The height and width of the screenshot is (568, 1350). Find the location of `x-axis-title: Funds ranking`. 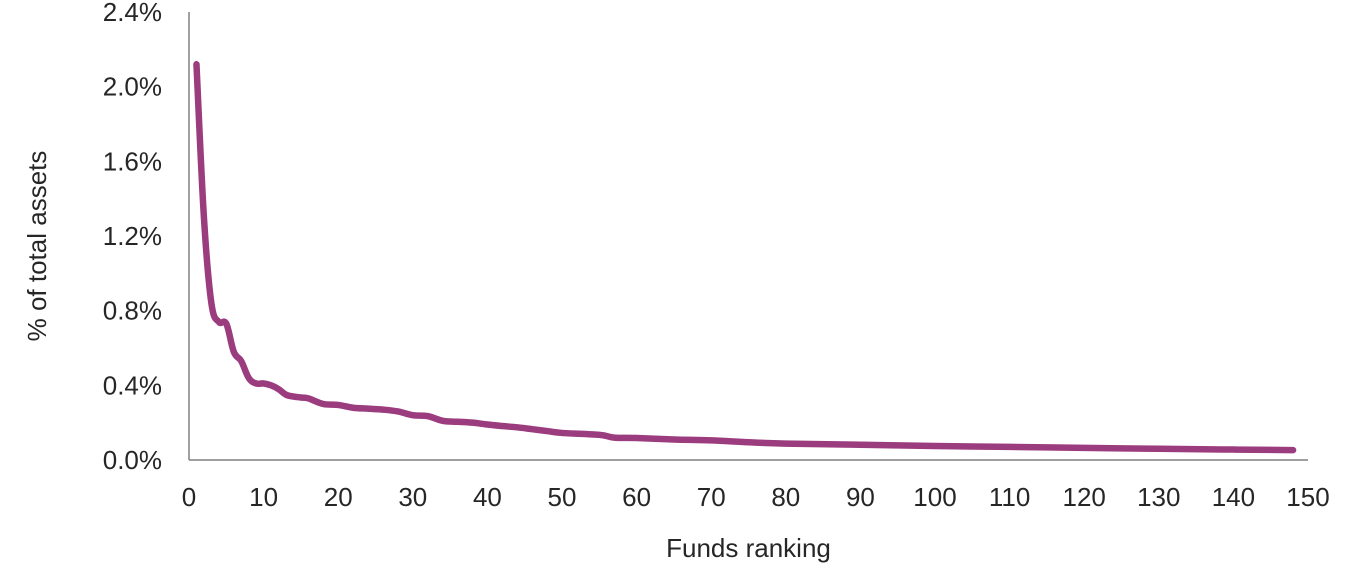

x-axis-title: Funds ranking is located at coordinates (748, 548).